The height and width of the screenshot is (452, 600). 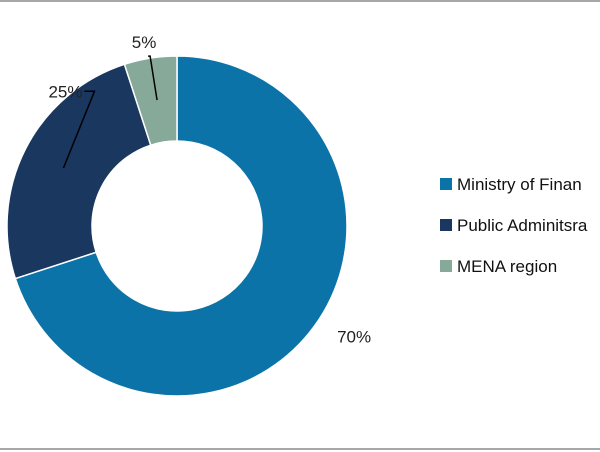 I want to click on legend-label-1: Public Adminitsra, so click(x=522, y=225).